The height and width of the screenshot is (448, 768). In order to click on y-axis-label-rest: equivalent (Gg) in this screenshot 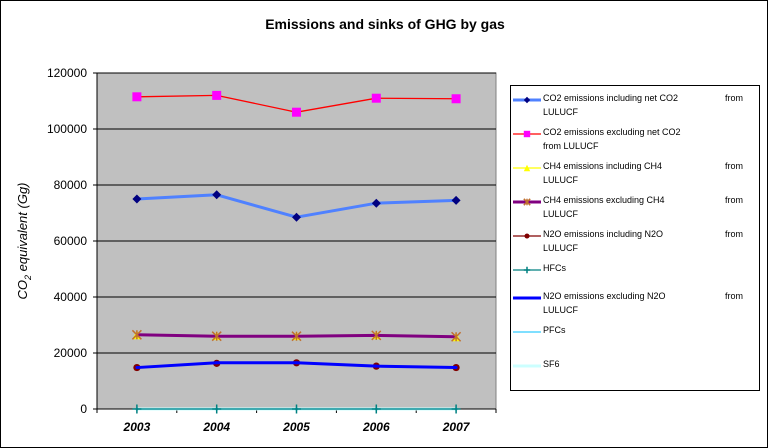, I will do `click(22, 228)`.